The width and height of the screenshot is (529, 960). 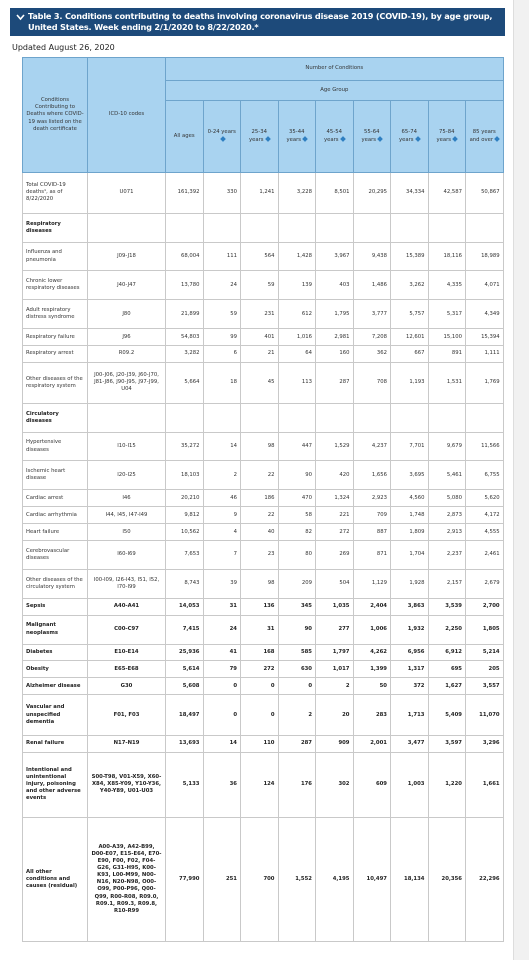 I want to click on table-cell: 3,967, so click(x=334, y=256).